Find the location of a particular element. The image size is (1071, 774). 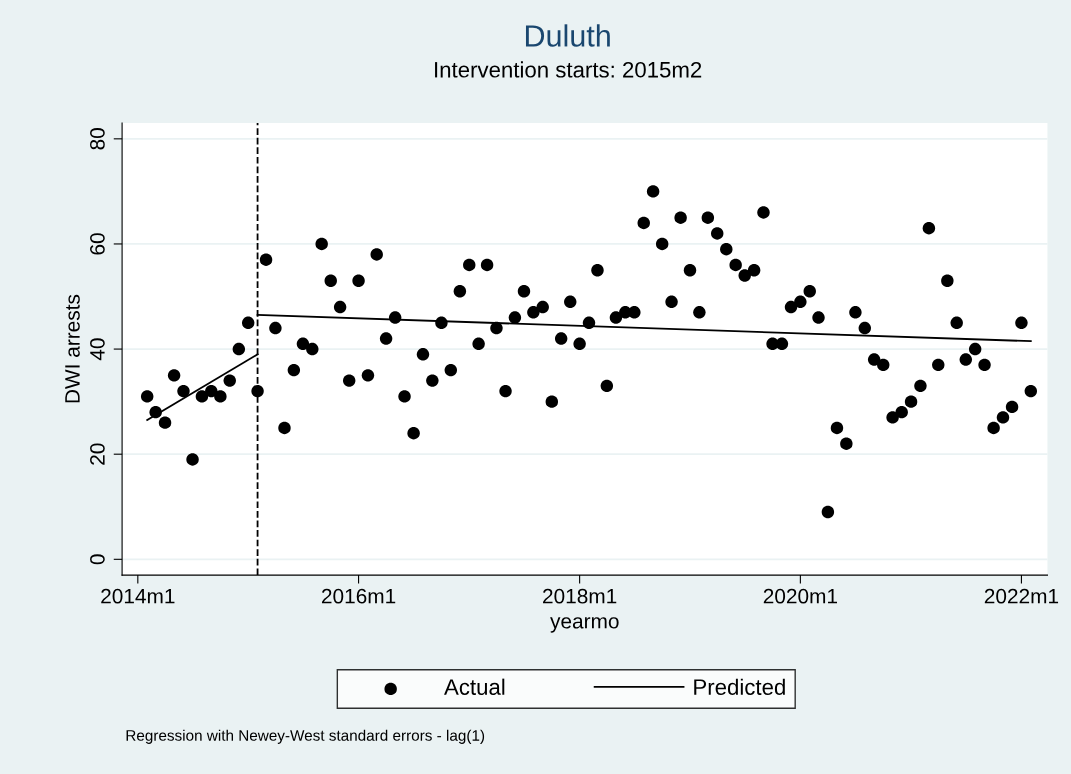

y-tick-label: 20 is located at coordinates (97, 454).